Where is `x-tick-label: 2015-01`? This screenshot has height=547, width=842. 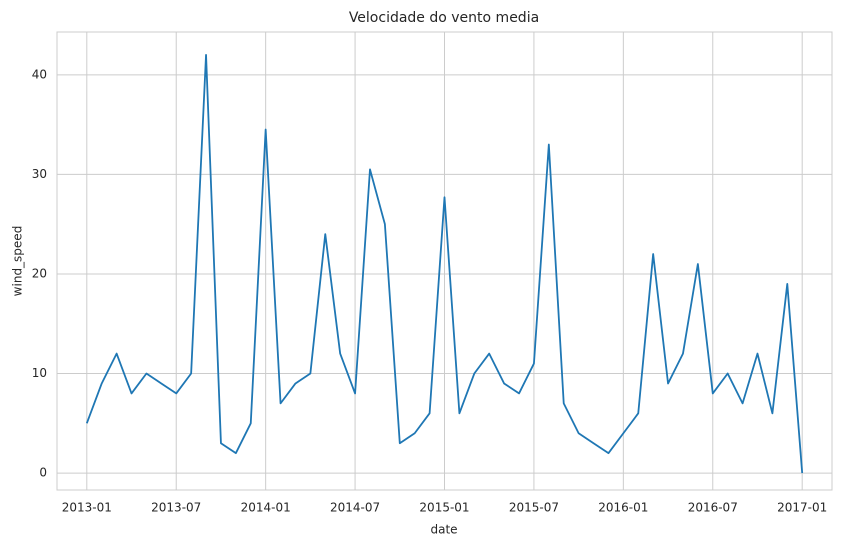 x-tick-label: 2015-01 is located at coordinates (444, 508).